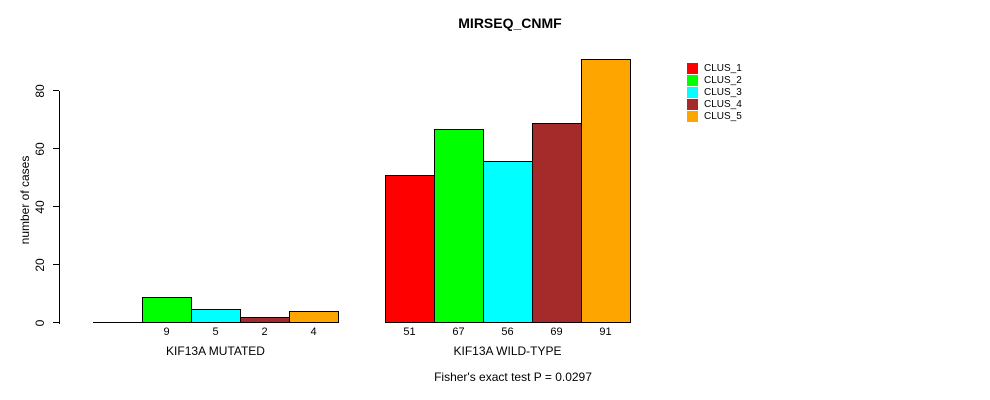  Describe the element at coordinates (507, 351) in the screenshot. I see `group-label: KIF13A WILD-TYPE` at that location.